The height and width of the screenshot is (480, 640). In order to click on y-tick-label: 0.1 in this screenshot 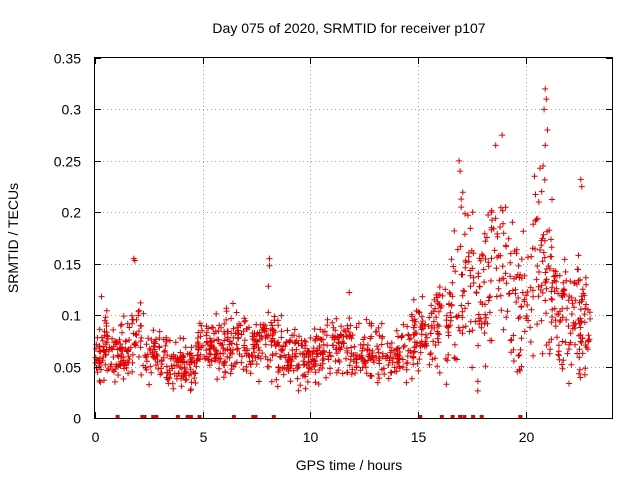, I will do `click(72, 316)`.